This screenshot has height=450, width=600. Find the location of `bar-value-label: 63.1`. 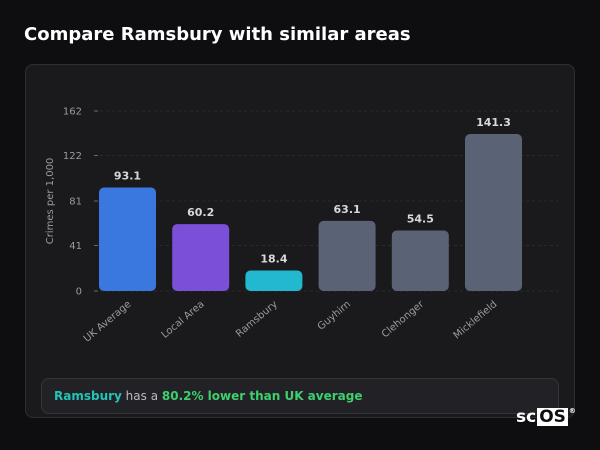

bar-value-label: 63.1 is located at coordinates (347, 209).